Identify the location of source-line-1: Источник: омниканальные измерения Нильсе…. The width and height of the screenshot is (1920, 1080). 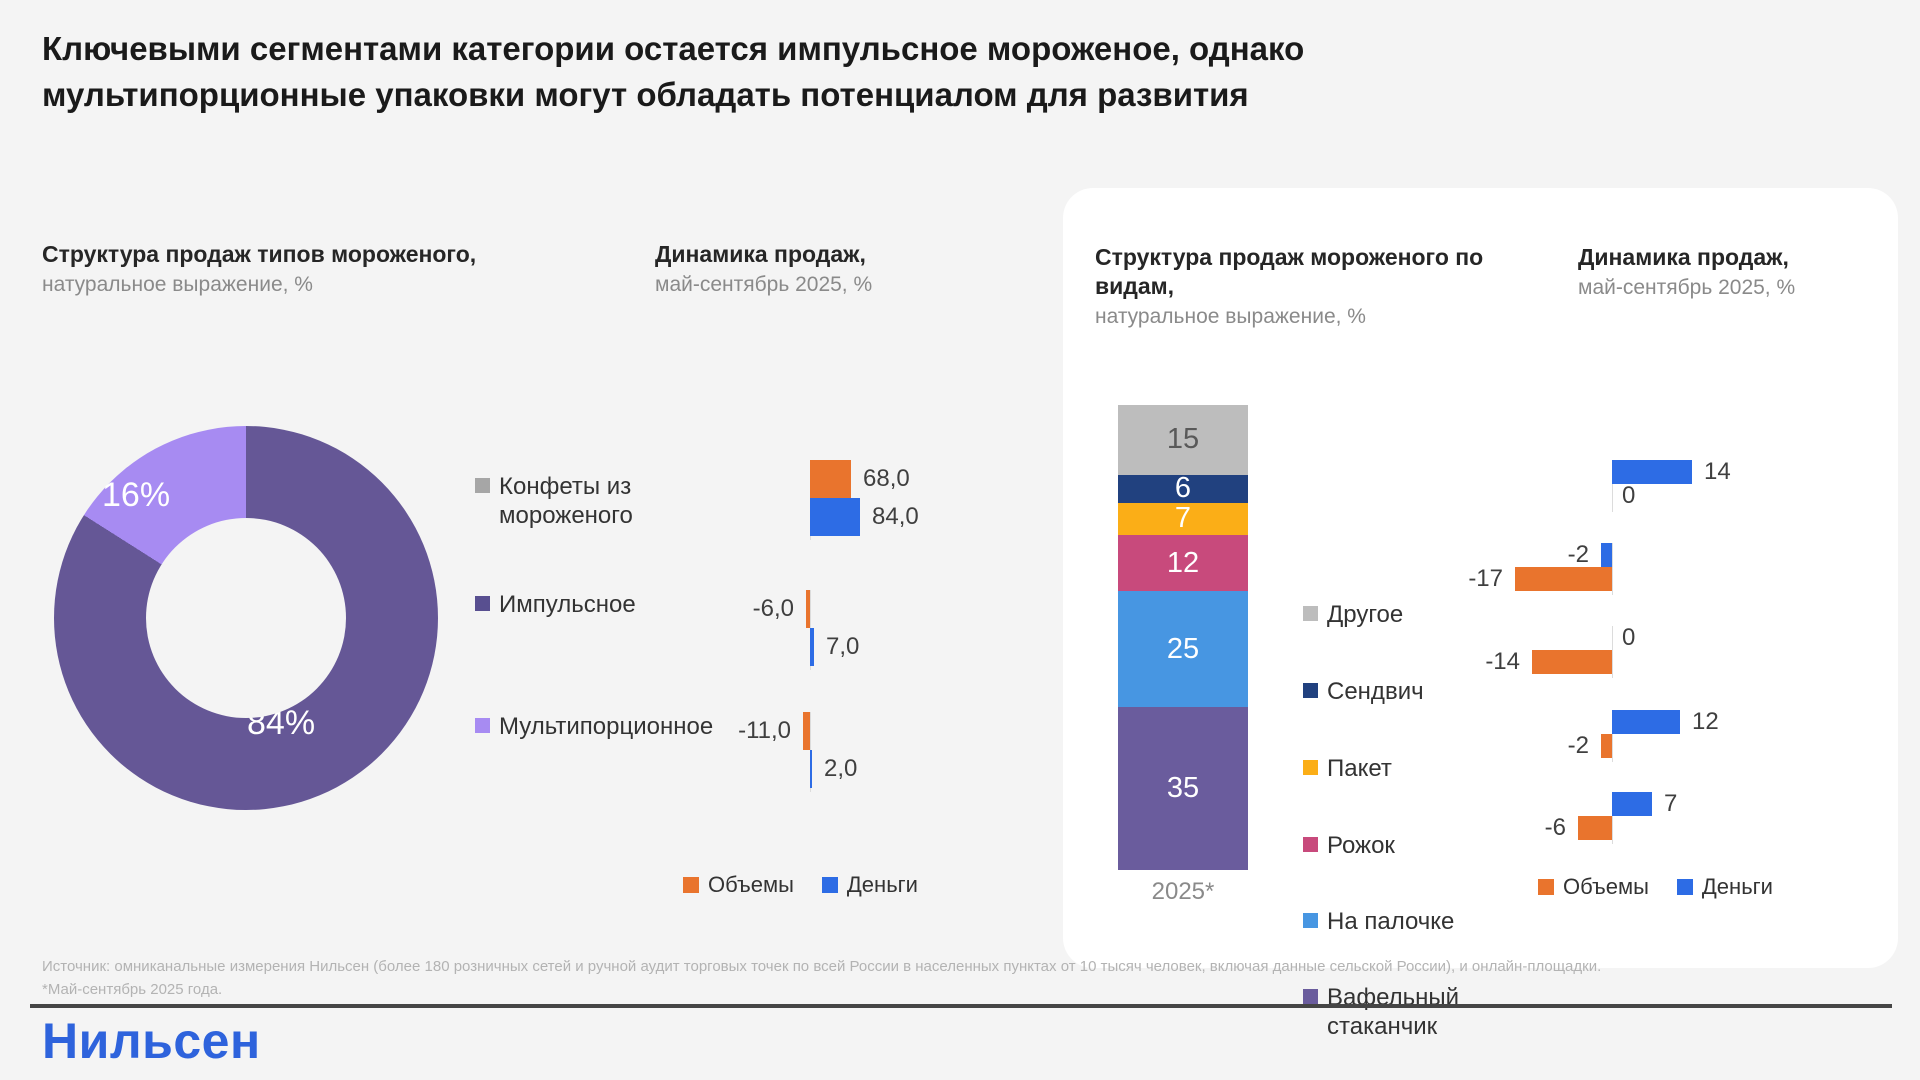
(822, 966).